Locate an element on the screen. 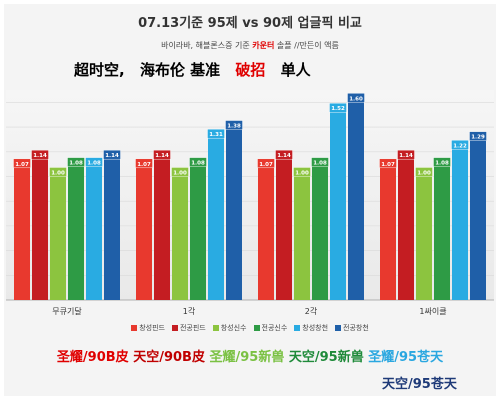  headline-caption: 超时空, 海布伦 基准 破招 单人 is located at coordinates (197, 69).